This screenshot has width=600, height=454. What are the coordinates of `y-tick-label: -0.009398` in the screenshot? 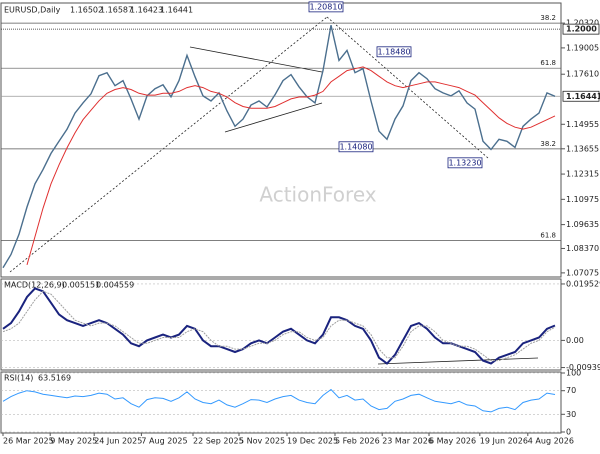 It's located at (583, 367).